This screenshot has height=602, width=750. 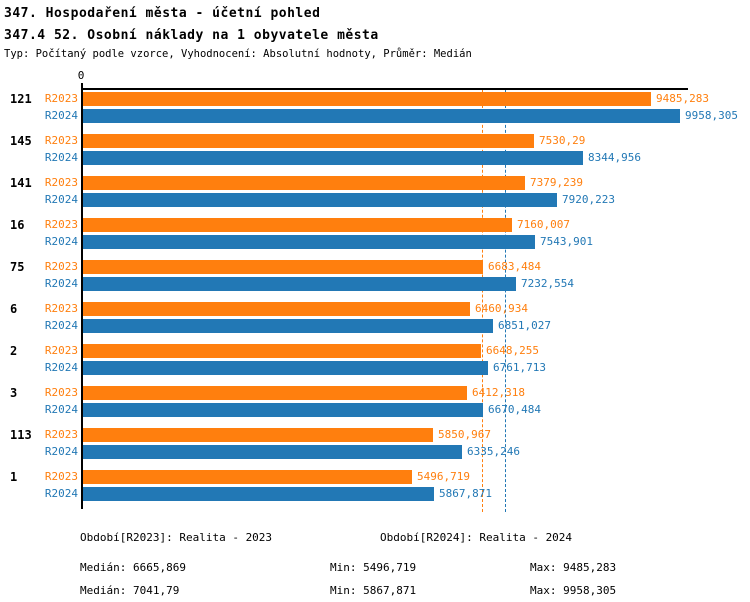 I want to click on value-label: 7530,29, so click(x=562, y=140).